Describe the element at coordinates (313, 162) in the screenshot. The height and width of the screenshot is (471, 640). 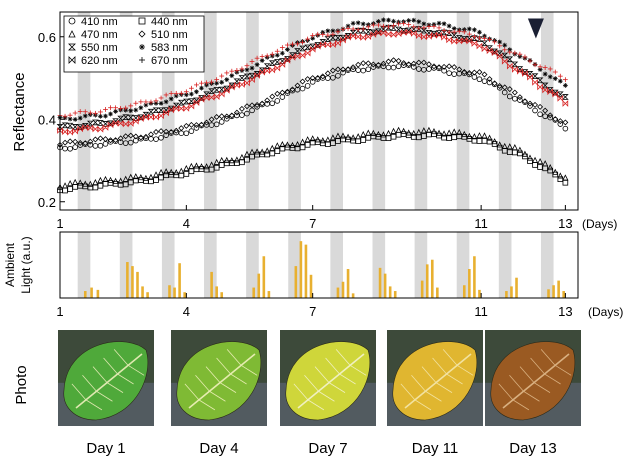
I see `series-440-nm` at that location.